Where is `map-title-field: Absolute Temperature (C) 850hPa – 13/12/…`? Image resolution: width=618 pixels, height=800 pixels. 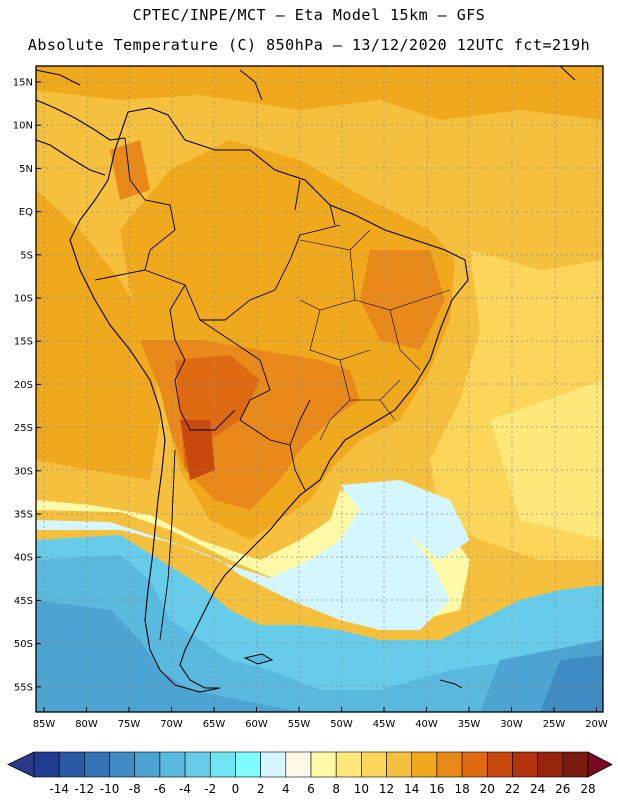 map-title-field: Absolute Temperature (C) 850hPa – 13/12/… is located at coordinates (309, 45).